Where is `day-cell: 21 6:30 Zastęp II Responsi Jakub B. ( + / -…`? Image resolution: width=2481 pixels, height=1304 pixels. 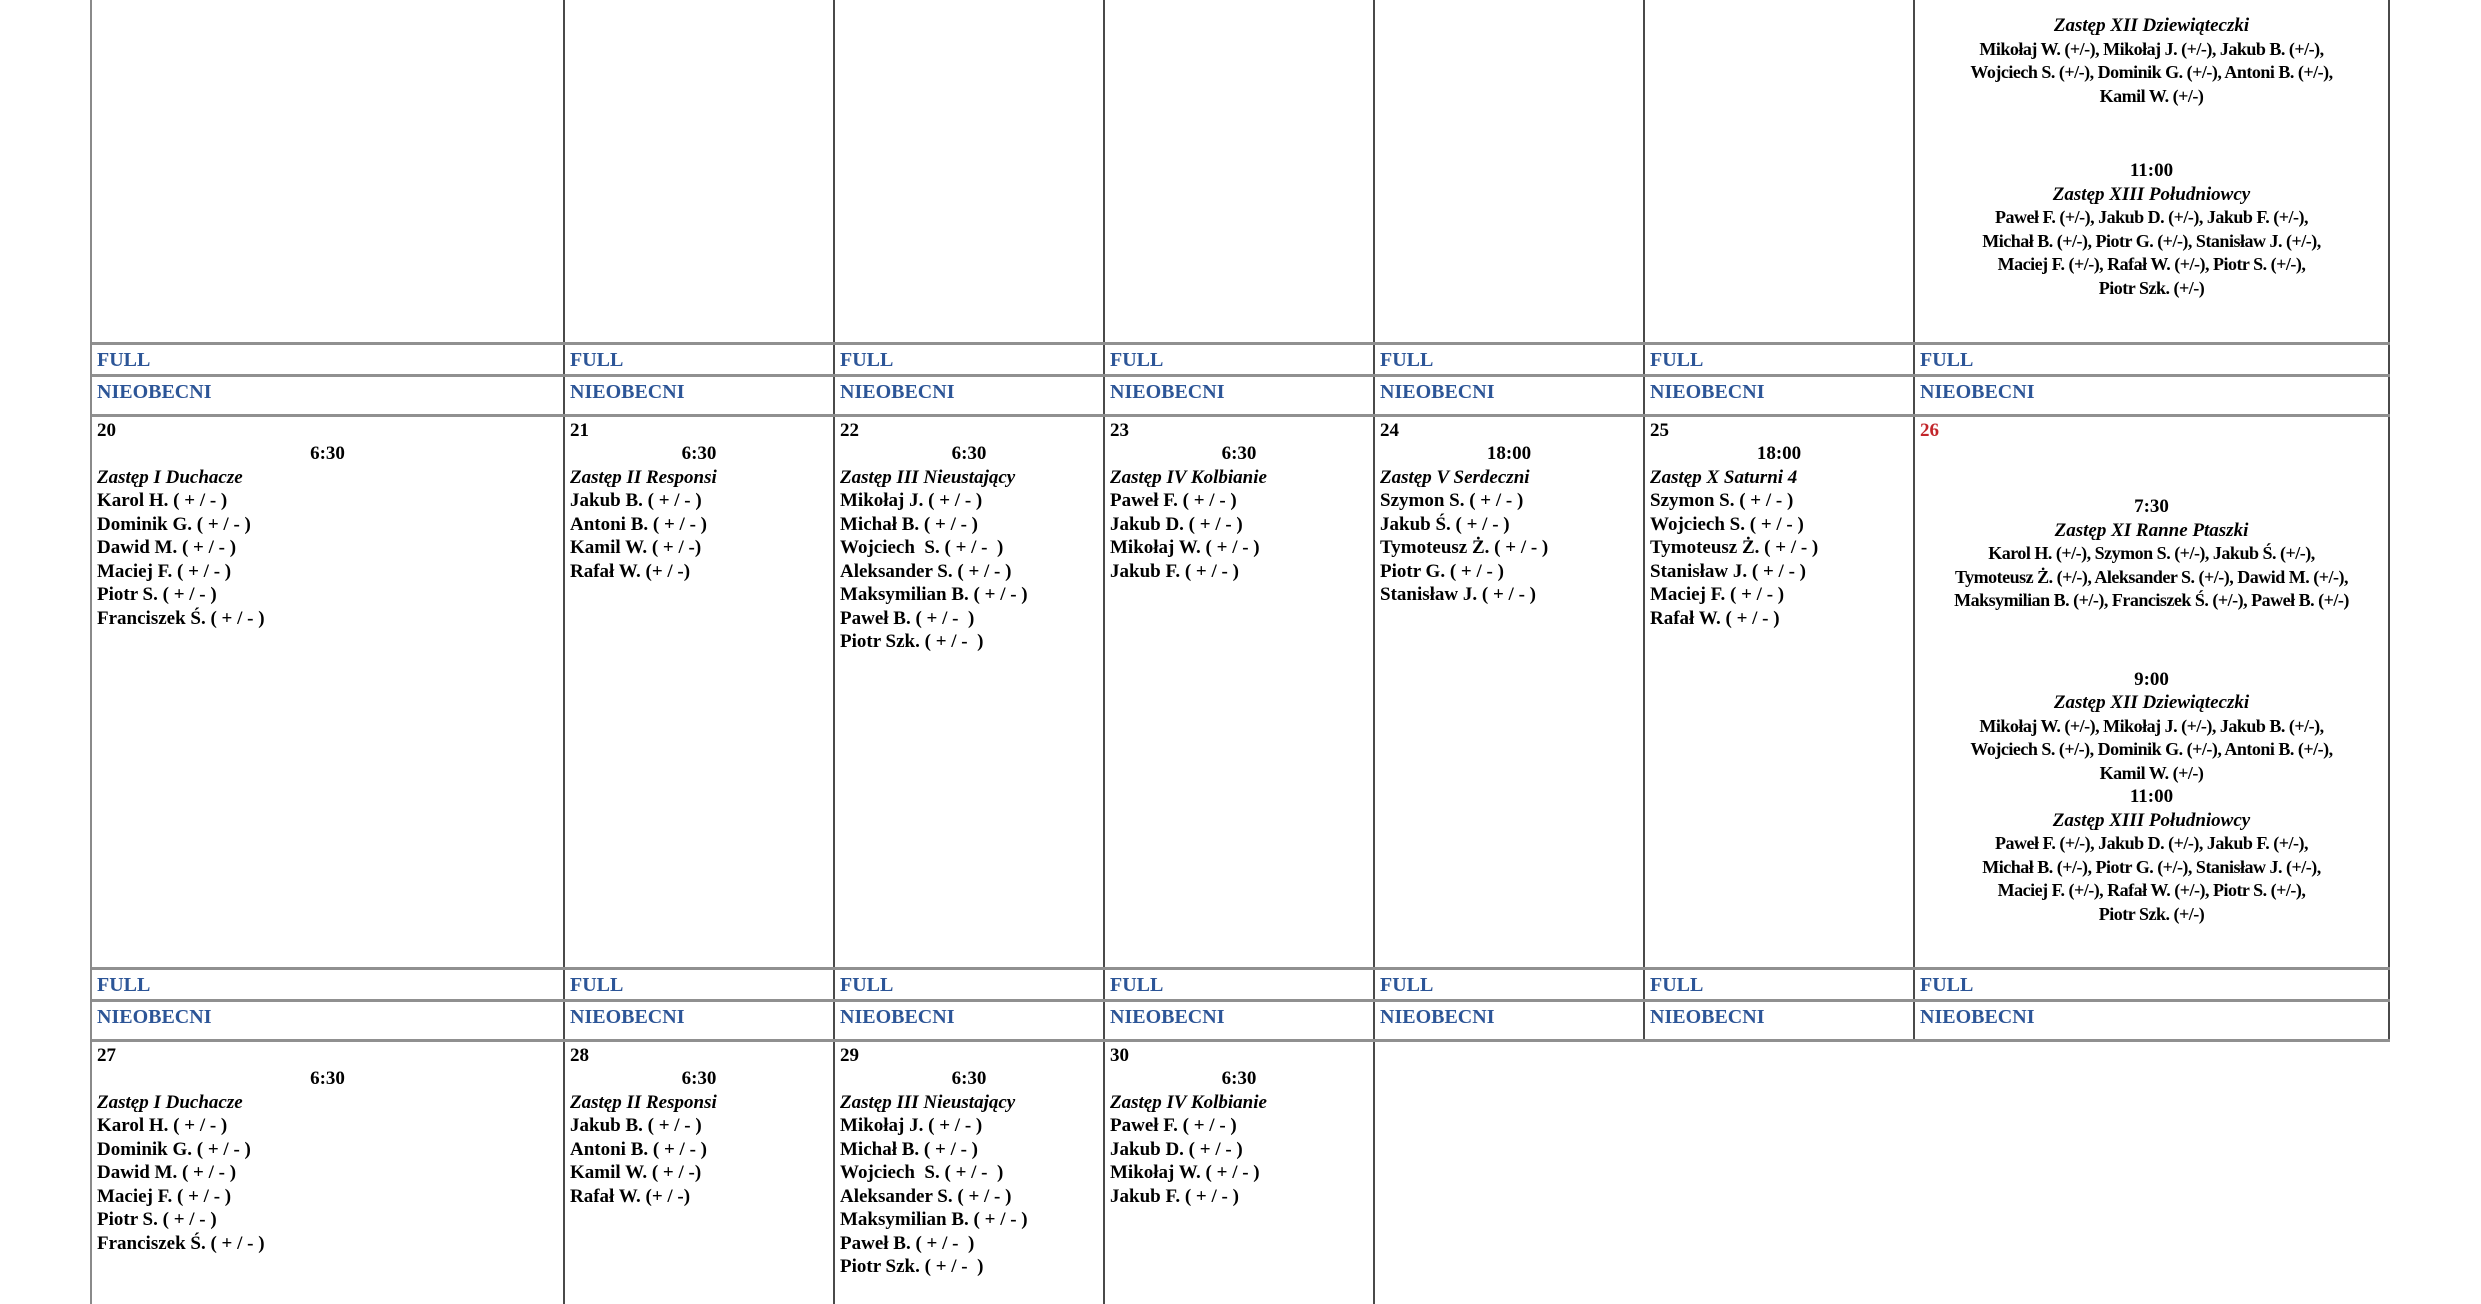 day-cell: 21 6:30 Zastęp II Responsi Jakub B. ( + / -… is located at coordinates (700, 692).